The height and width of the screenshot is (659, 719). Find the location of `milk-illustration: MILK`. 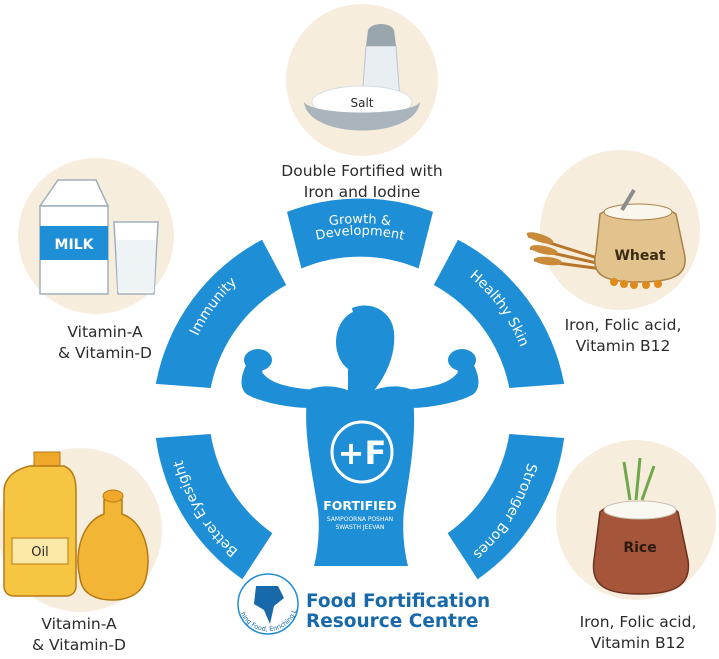

milk-illustration: MILK is located at coordinates (96, 236).